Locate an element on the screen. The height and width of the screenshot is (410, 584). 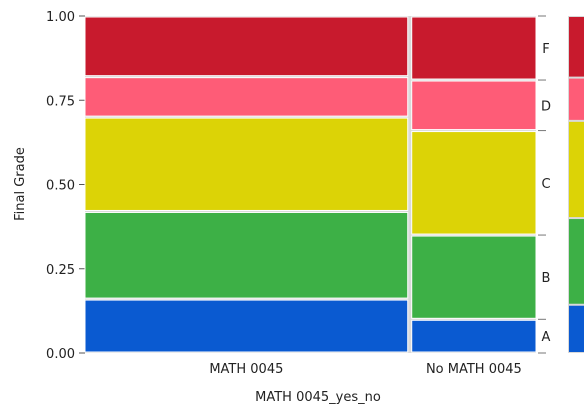
overall-cell-c is located at coordinates (576, 169).